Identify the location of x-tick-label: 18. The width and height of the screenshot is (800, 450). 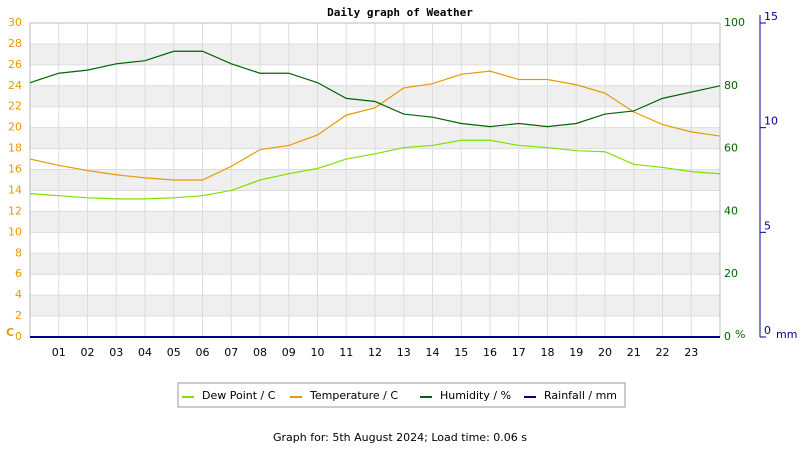
(548, 352).